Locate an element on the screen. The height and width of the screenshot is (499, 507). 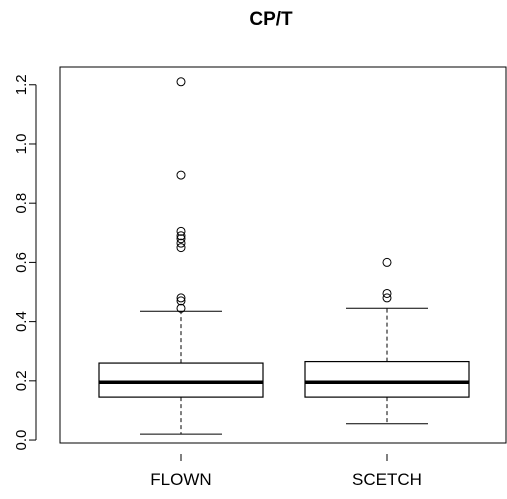
y-tick-label: 1.2 is located at coordinates (21, 84).